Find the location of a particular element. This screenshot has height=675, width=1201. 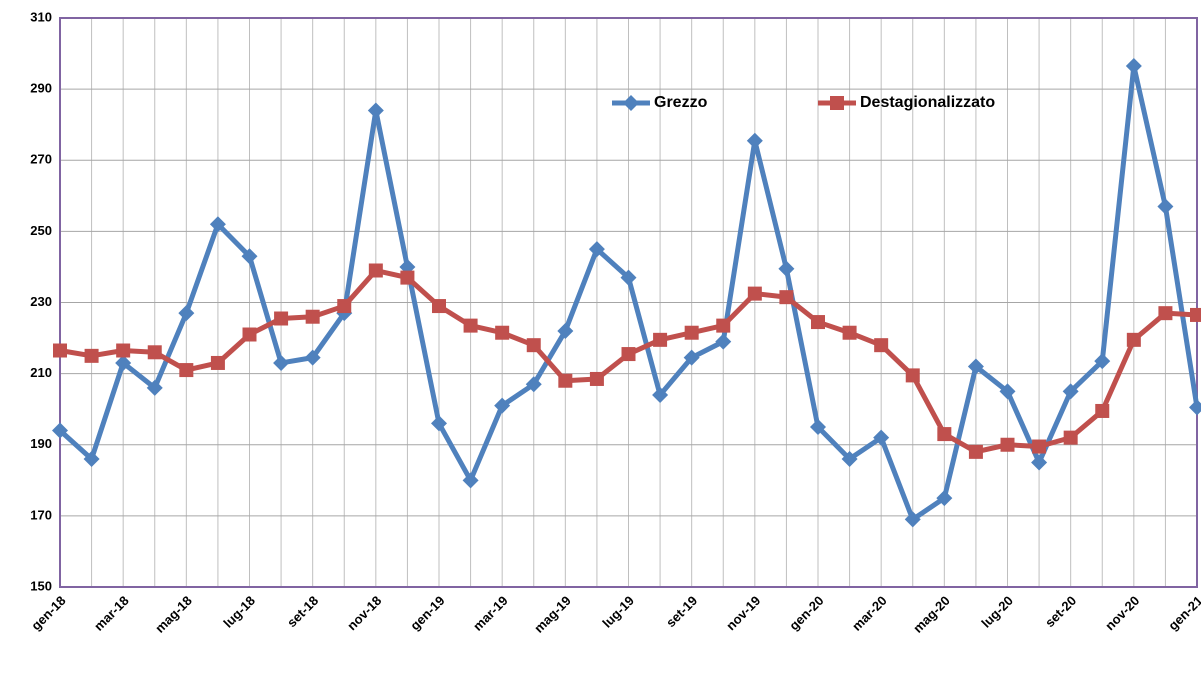

y-tick-label: 290 is located at coordinates (41, 88).